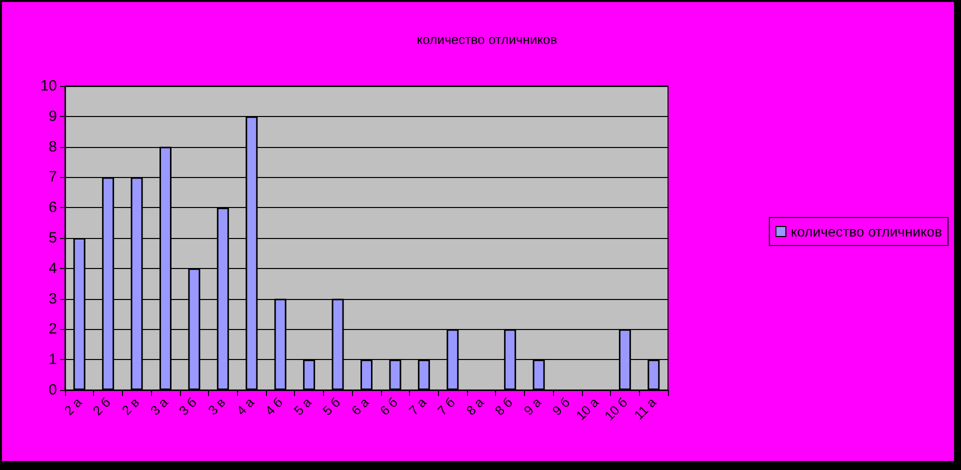  What do you see at coordinates (475, 406) in the screenshot?
I see `x-tick-label: 8 а` at bounding box center [475, 406].